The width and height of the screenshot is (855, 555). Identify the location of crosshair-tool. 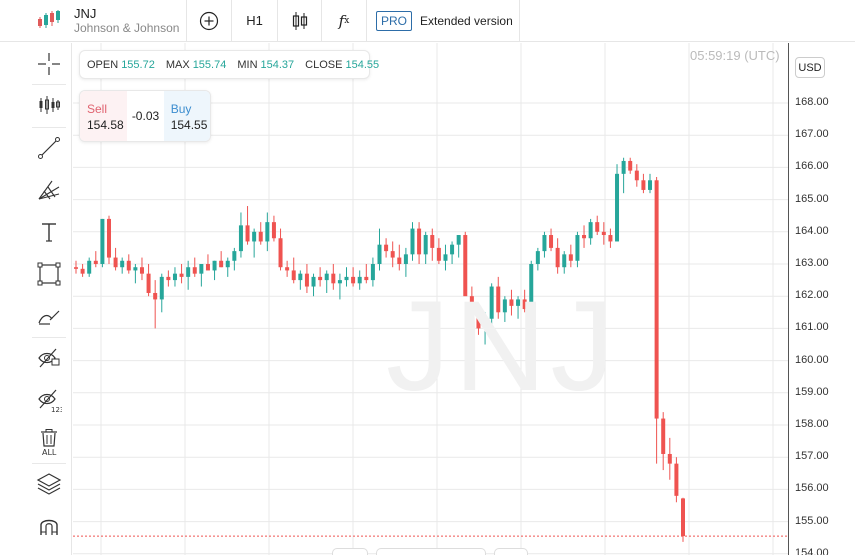
(49, 64).